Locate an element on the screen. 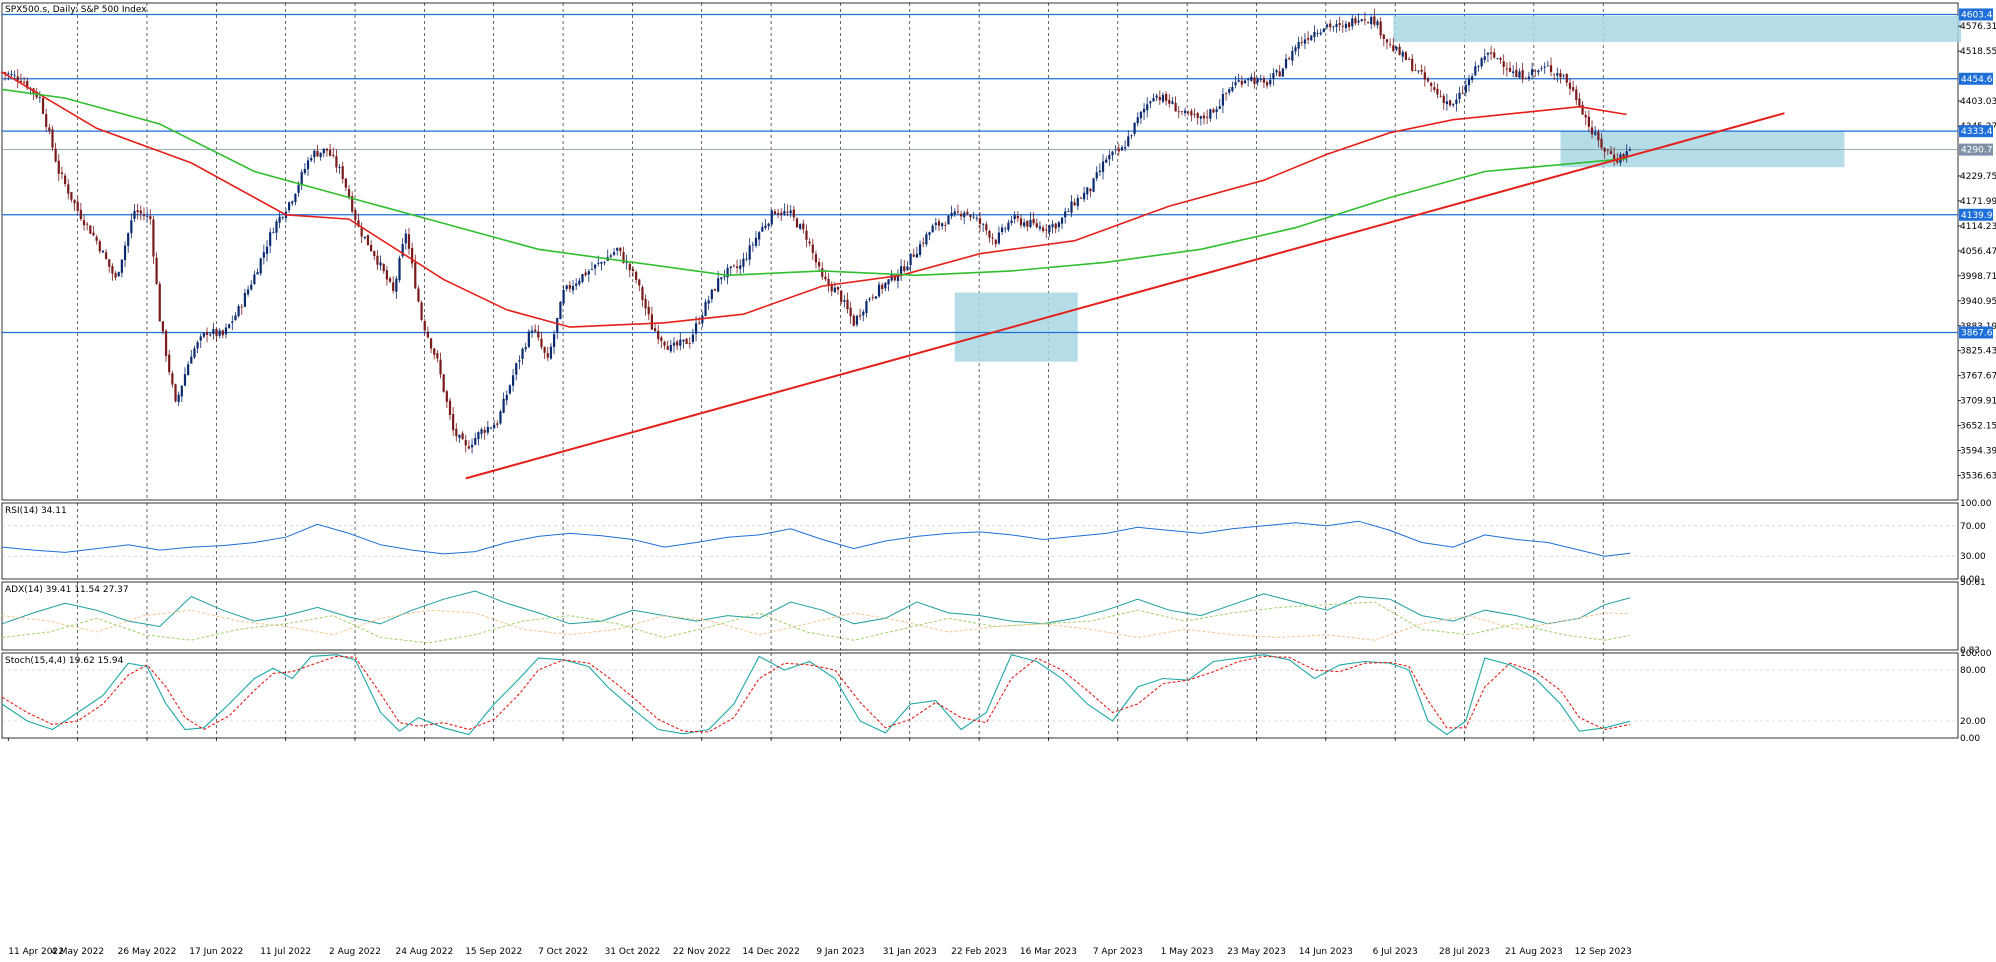 The height and width of the screenshot is (962, 1996). price-axis-label: 3767.67 is located at coordinates (1978, 377).